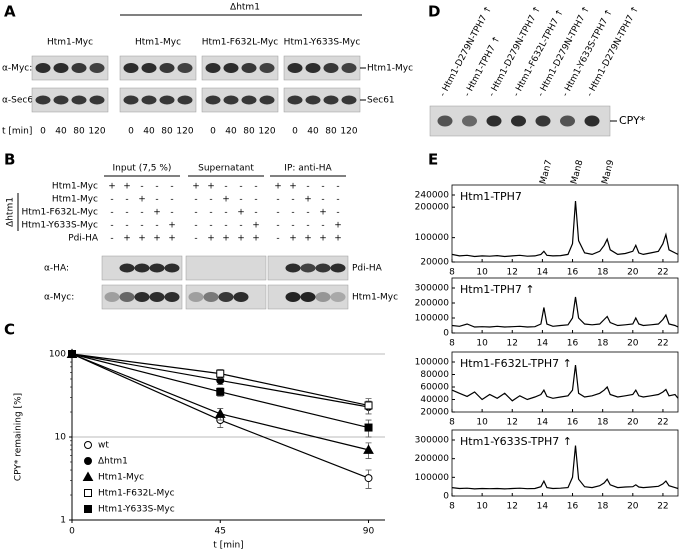 The image size is (683, 551). What do you see at coordinates (367, 269) in the screenshot?
I see `band-label: Pdi-HA` at bounding box center [367, 269].